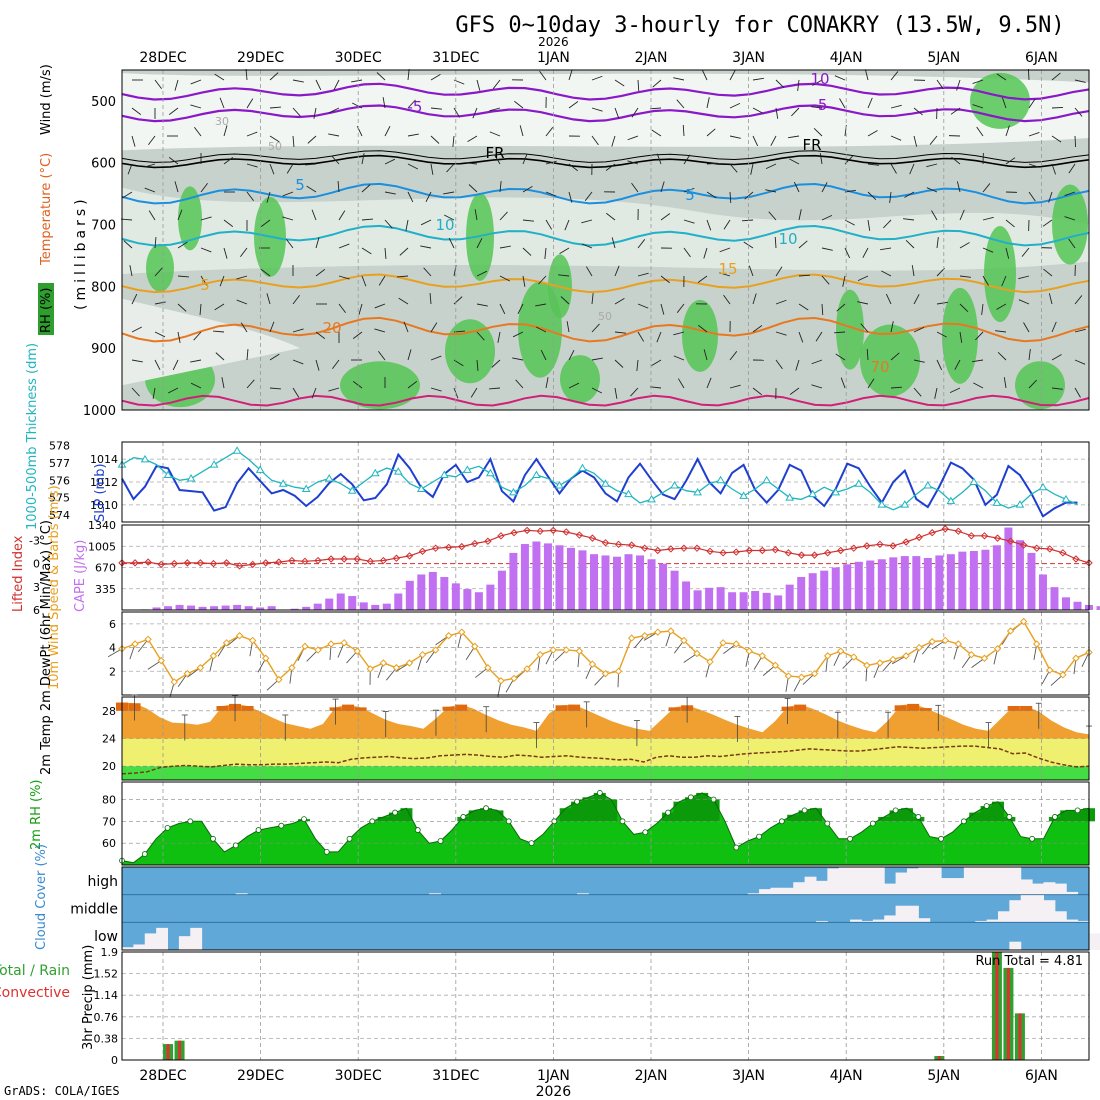 The height and width of the screenshot is (1100, 1100). What do you see at coordinates (599, 480) in the screenshot?
I see `thickness-line` at bounding box center [599, 480].